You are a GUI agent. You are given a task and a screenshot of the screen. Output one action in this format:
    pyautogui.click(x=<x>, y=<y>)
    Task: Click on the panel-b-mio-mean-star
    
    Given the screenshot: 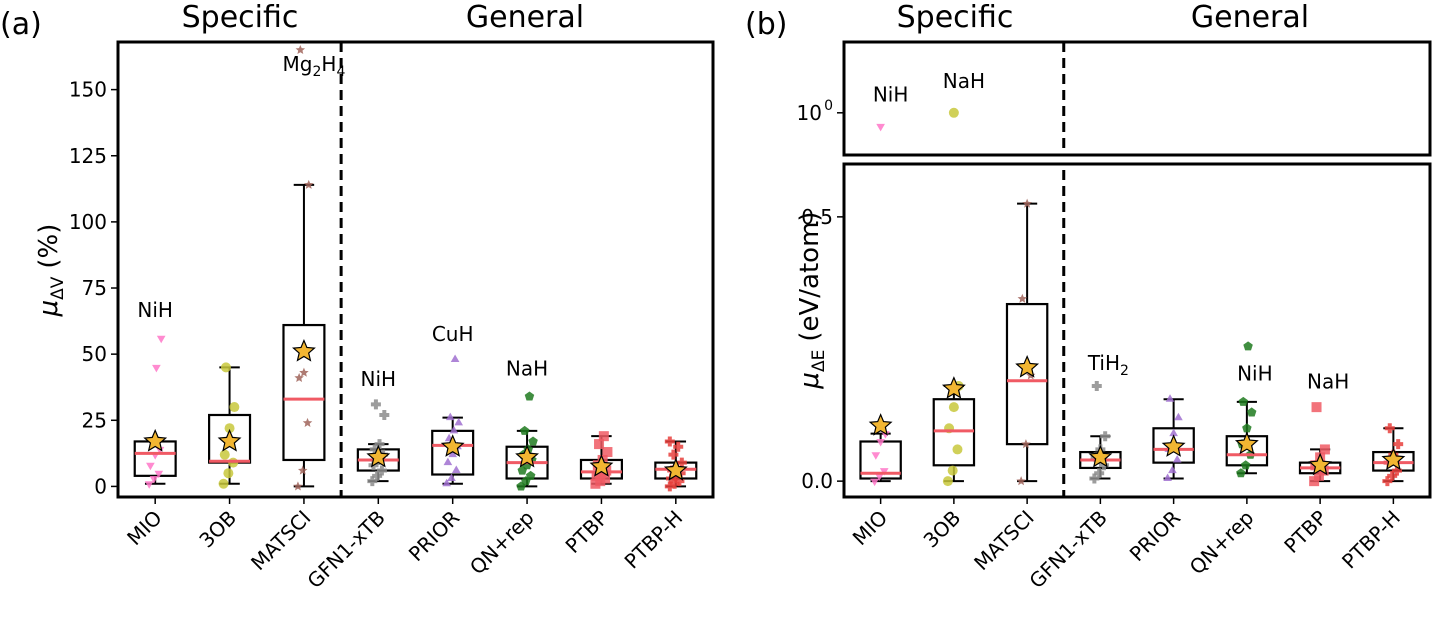 What is the action you would take?
    pyautogui.click(x=880, y=424)
    